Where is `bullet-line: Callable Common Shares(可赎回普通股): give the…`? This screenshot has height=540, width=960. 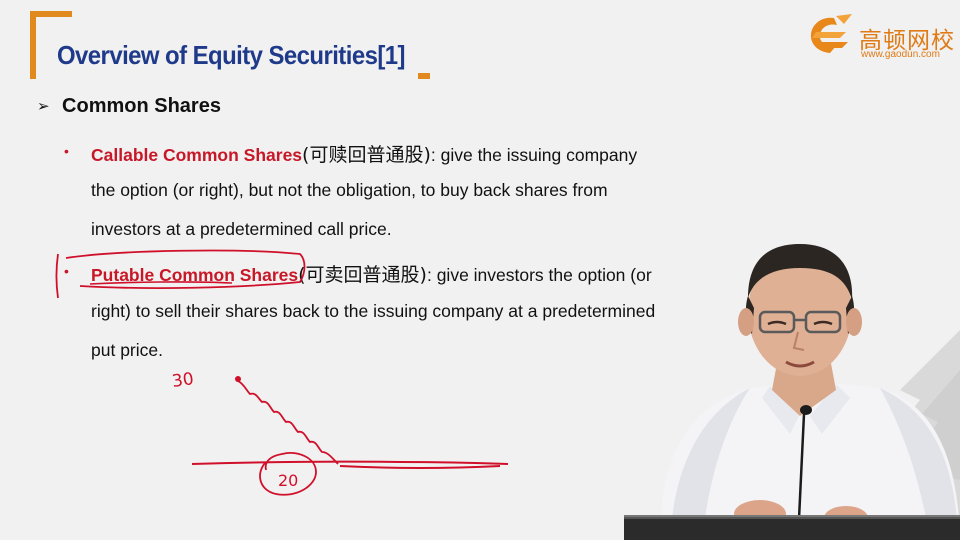 bullet-line: Callable Common Shares(可赎回普通股): give the… is located at coordinates (364, 153).